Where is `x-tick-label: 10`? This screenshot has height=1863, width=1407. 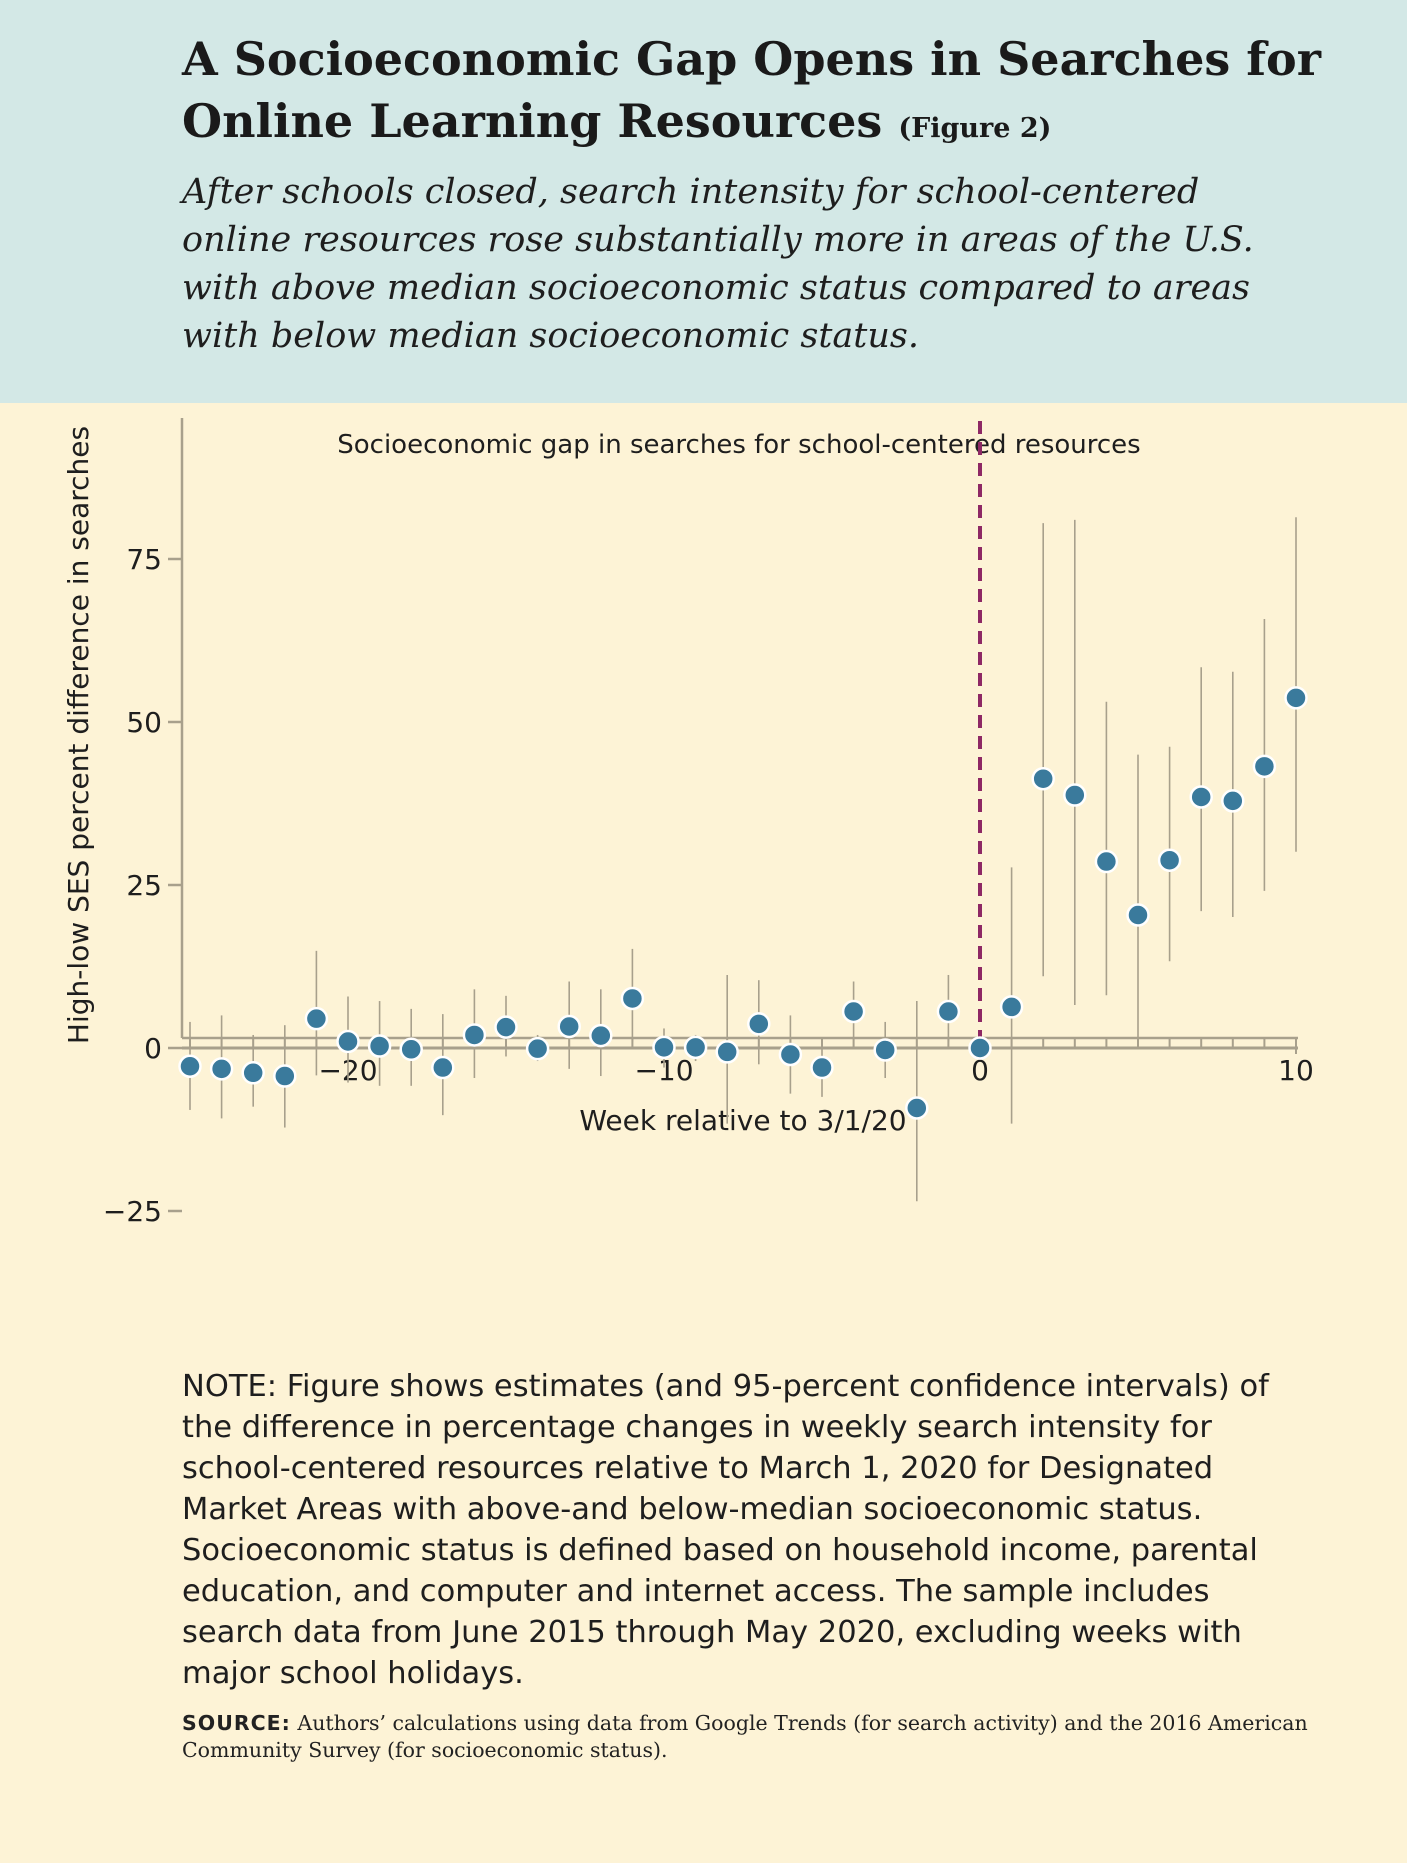
x-tick-label: 10 is located at coordinates (1296, 1070).